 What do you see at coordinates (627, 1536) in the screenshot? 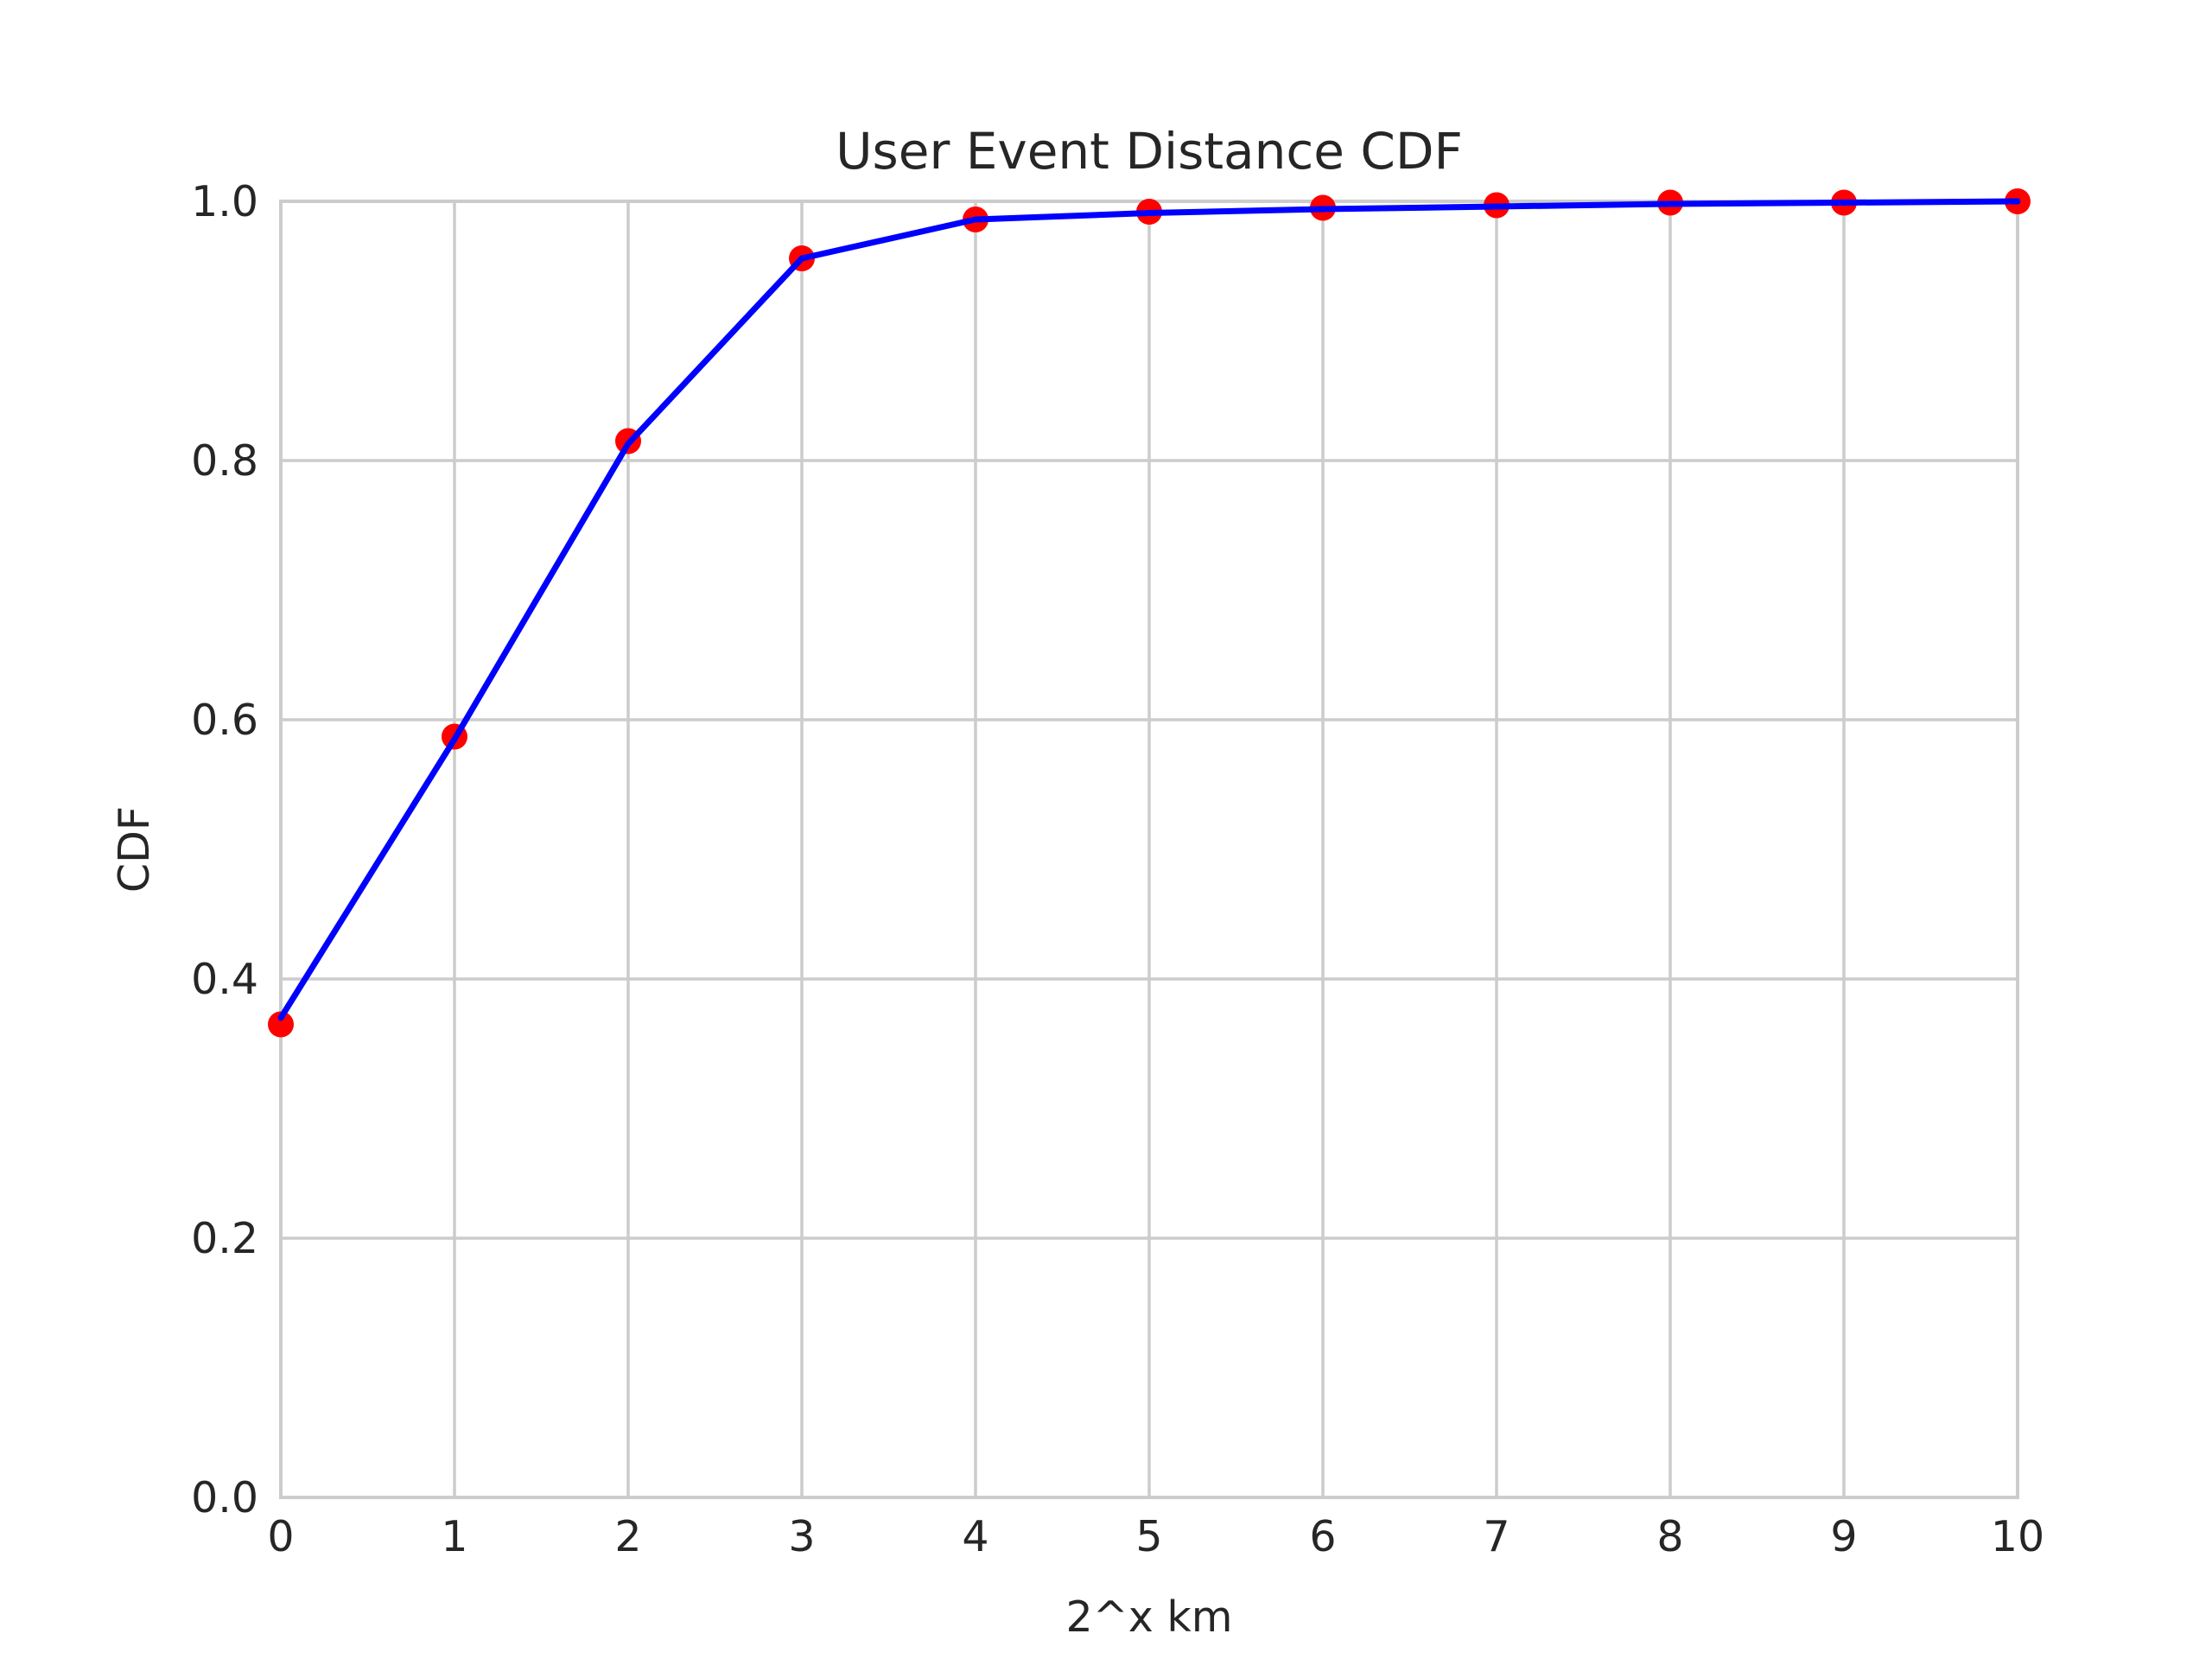
I see `x-tick-label: 2` at bounding box center [627, 1536].